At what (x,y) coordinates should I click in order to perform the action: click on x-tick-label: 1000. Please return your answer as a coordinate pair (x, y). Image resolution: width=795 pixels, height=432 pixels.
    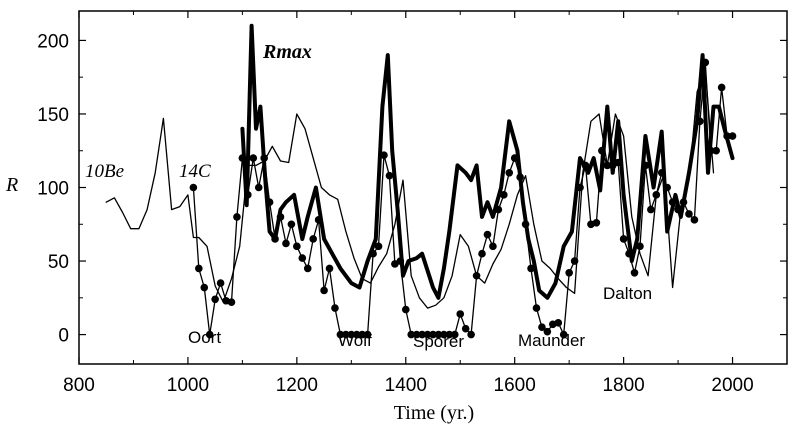
    Looking at the image, I should click on (188, 385).